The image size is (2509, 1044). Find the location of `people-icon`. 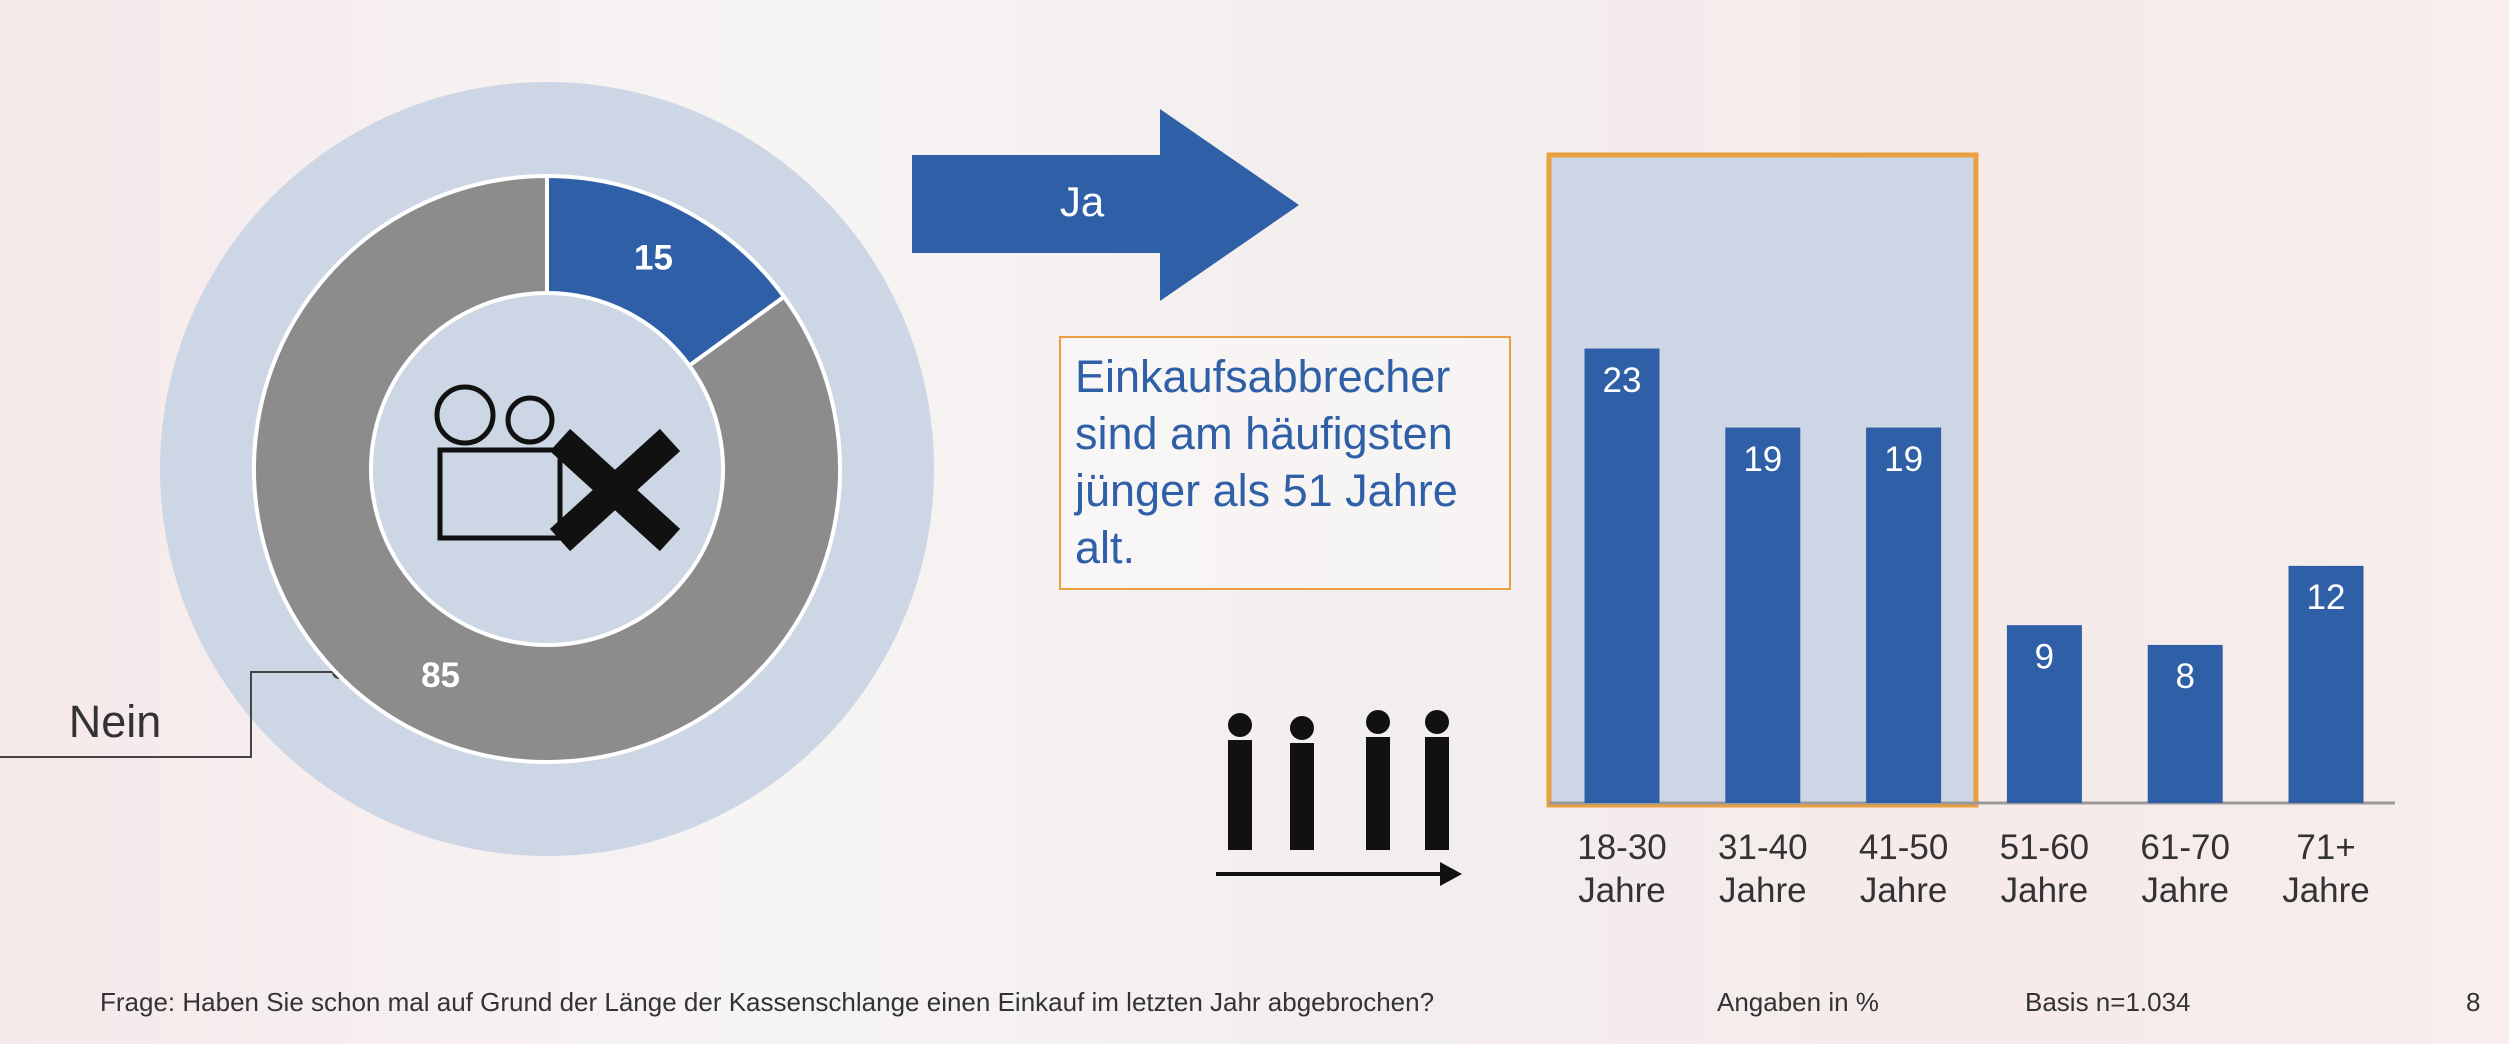

people-icon is located at coordinates (1339, 798).